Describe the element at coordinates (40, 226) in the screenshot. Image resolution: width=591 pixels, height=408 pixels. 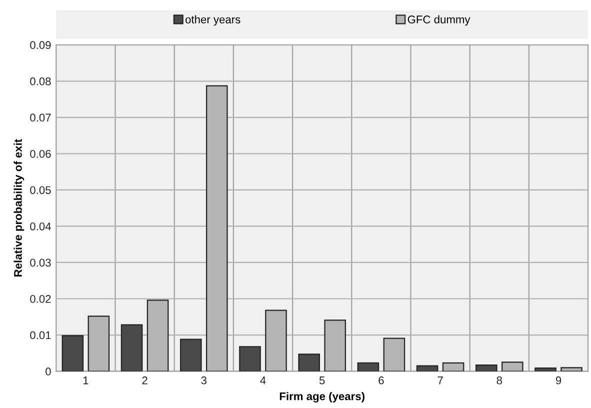
I see `y-tick-label: 0.04` at that location.